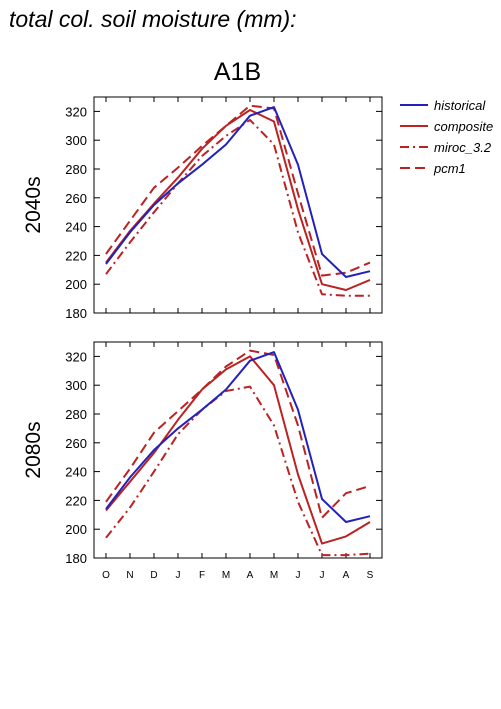 The width and height of the screenshot is (501, 709). What do you see at coordinates (202, 575) in the screenshot?
I see `x-tick-label: F` at bounding box center [202, 575].